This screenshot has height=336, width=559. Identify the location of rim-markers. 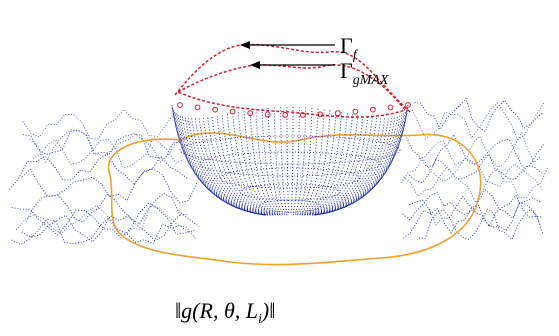
(294, 110).